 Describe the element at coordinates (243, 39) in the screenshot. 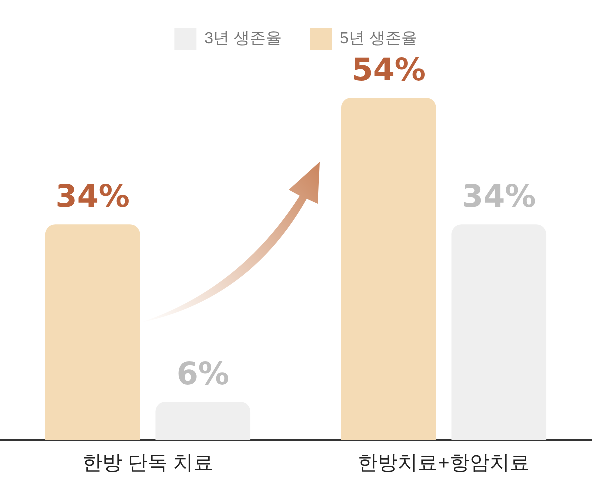

I see `legend-label: 3년 생존율` at that location.